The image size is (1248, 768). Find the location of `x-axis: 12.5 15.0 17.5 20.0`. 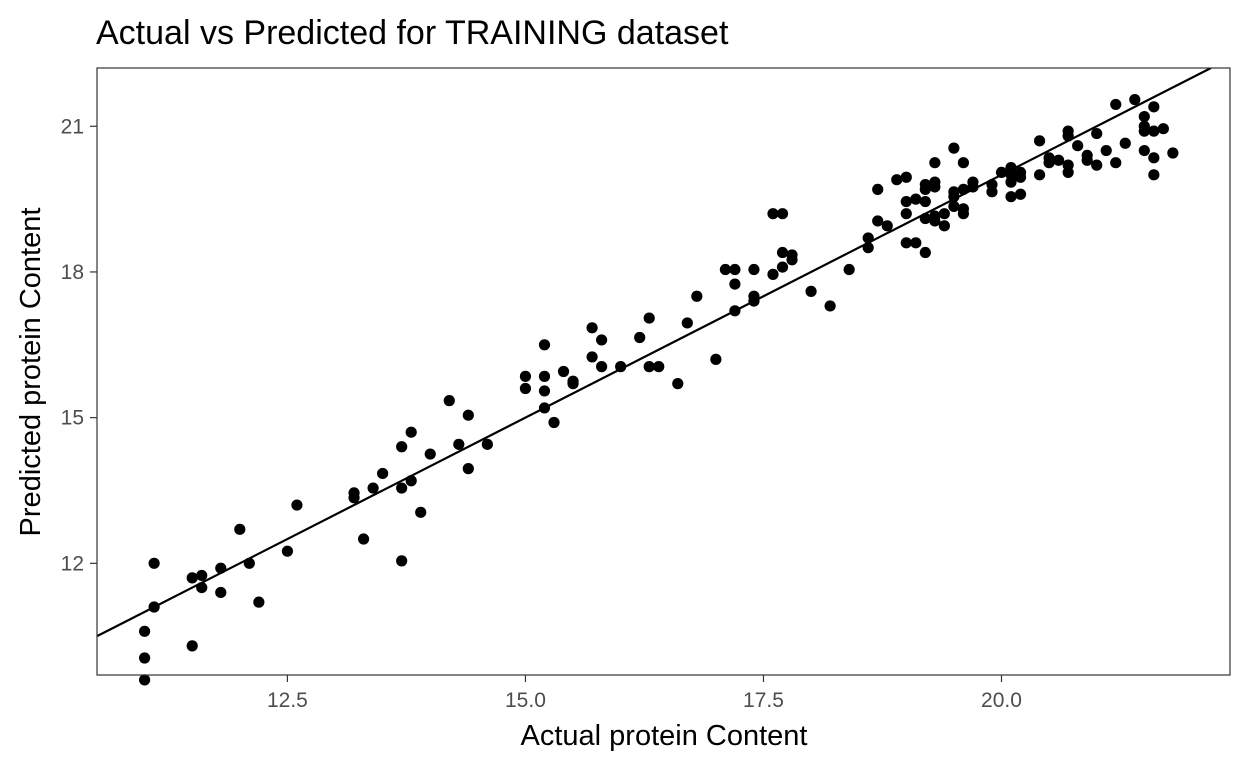

x-axis: 12.5 15.0 17.5 20.0 is located at coordinates (644, 693).